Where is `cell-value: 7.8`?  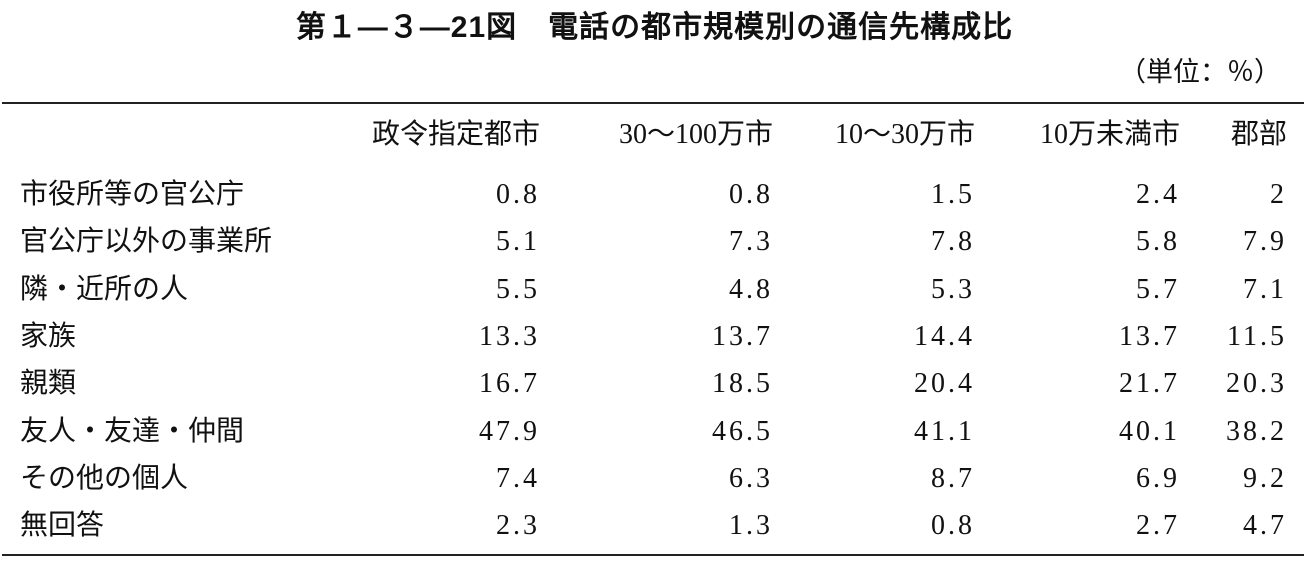
cell-value: 7.8 is located at coordinates (953, 242).